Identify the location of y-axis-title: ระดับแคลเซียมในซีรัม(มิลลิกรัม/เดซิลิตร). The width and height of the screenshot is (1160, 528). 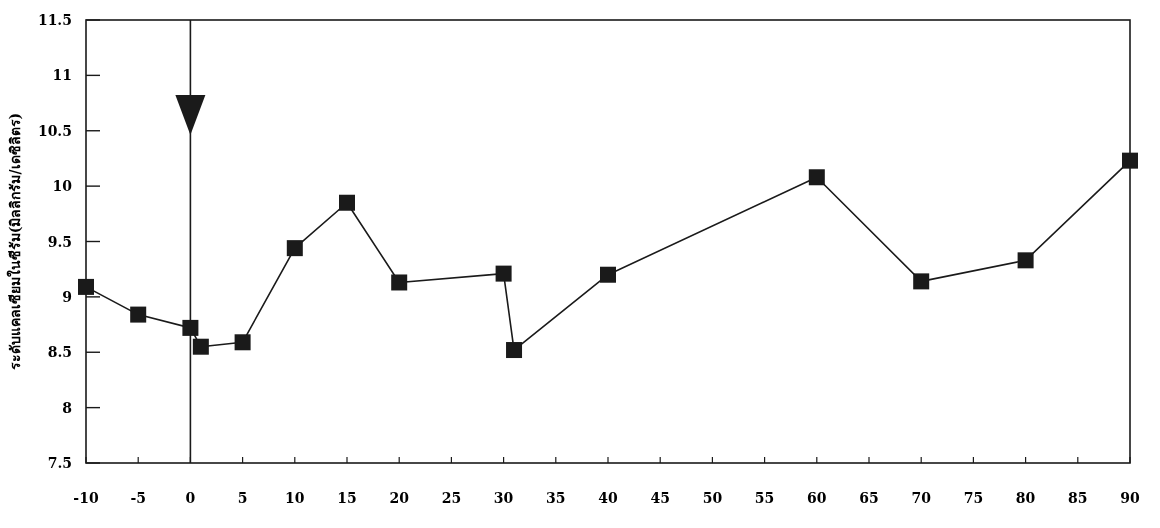
(14, 241).